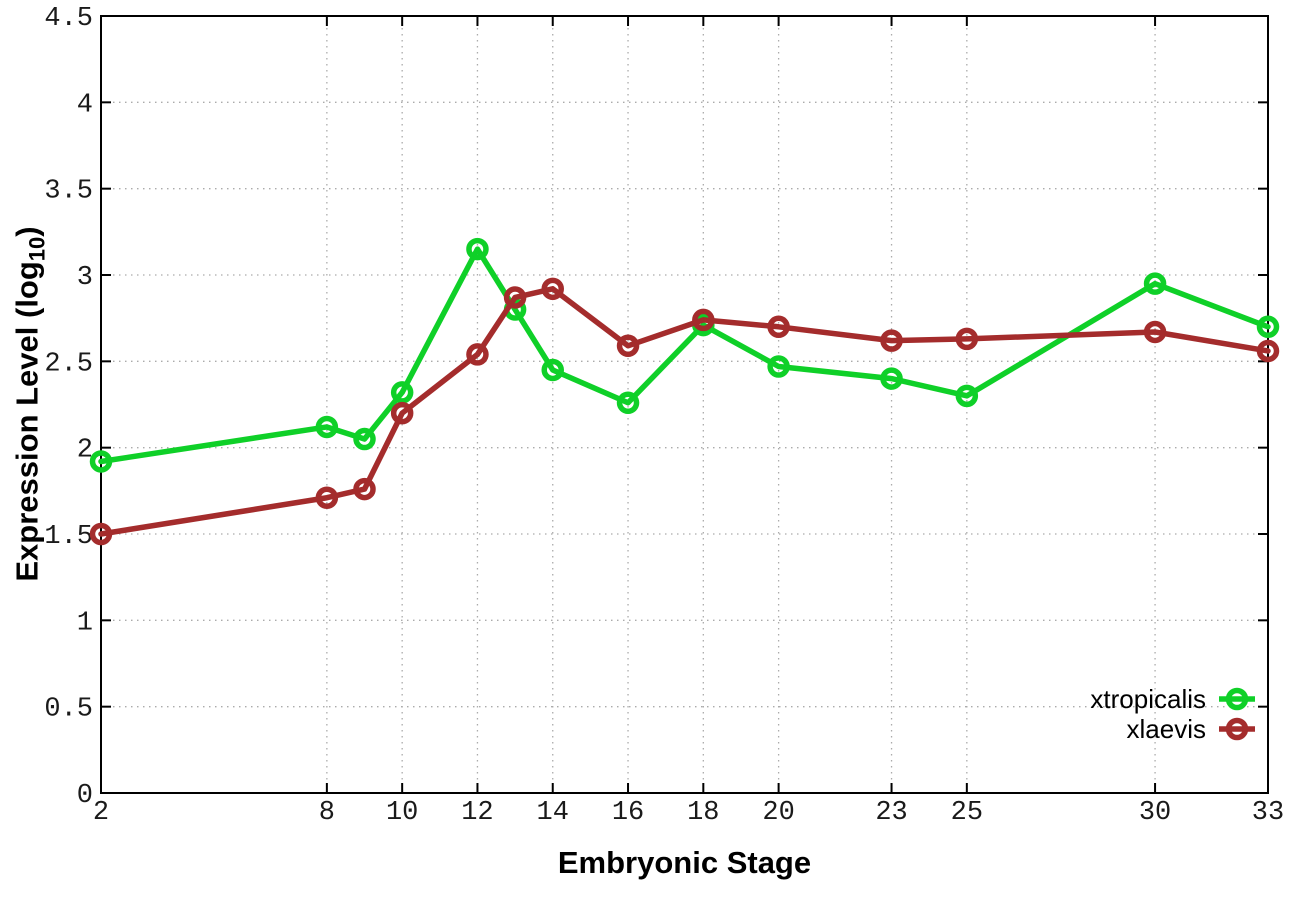  What do you see at coordinates (402, 813) in the screenshot?
I see `x-tick-label: 10` at bounding box center [402, 813].